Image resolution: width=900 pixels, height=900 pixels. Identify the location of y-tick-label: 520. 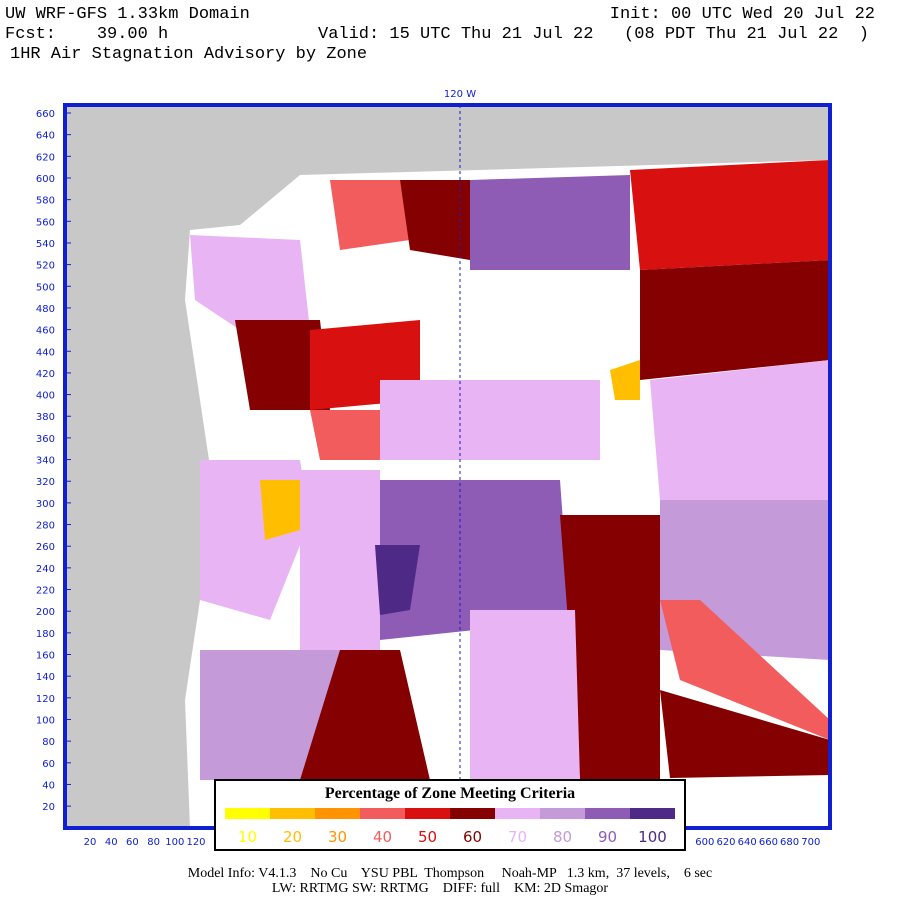
(45, 266).